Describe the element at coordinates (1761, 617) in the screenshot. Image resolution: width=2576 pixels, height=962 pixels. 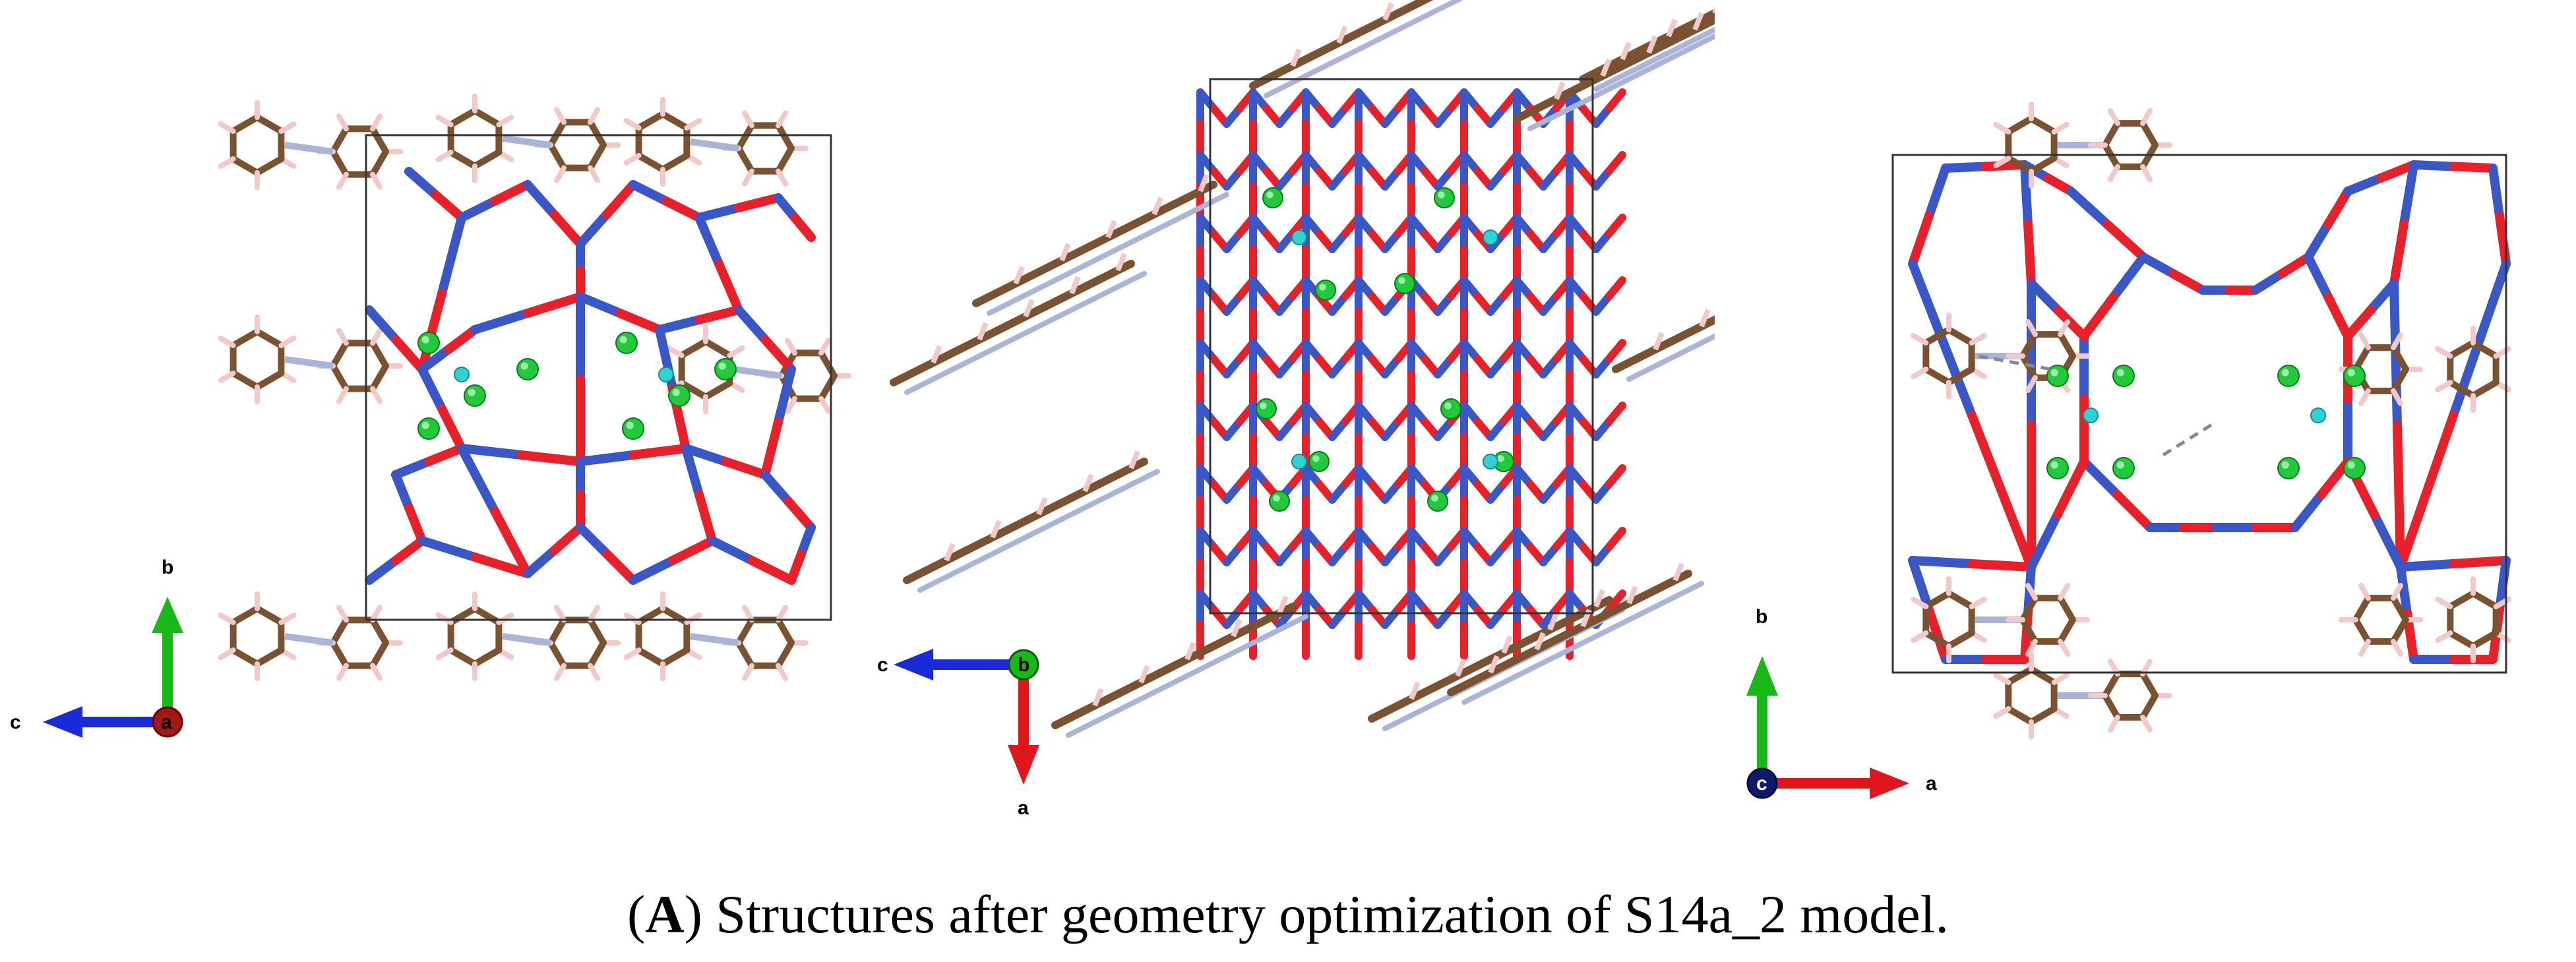
I see `axis-label-up-3: b` at that location.